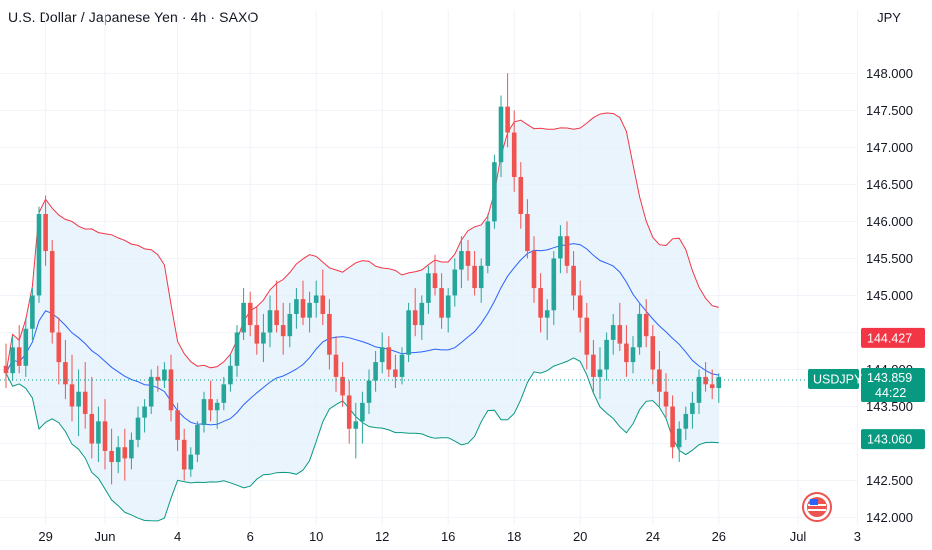 The image size is (932, 550). What do you see at coordinates (653, 536) in the screenshot?
I see `x-tick-label: 24` at bounding box center [653, 536].